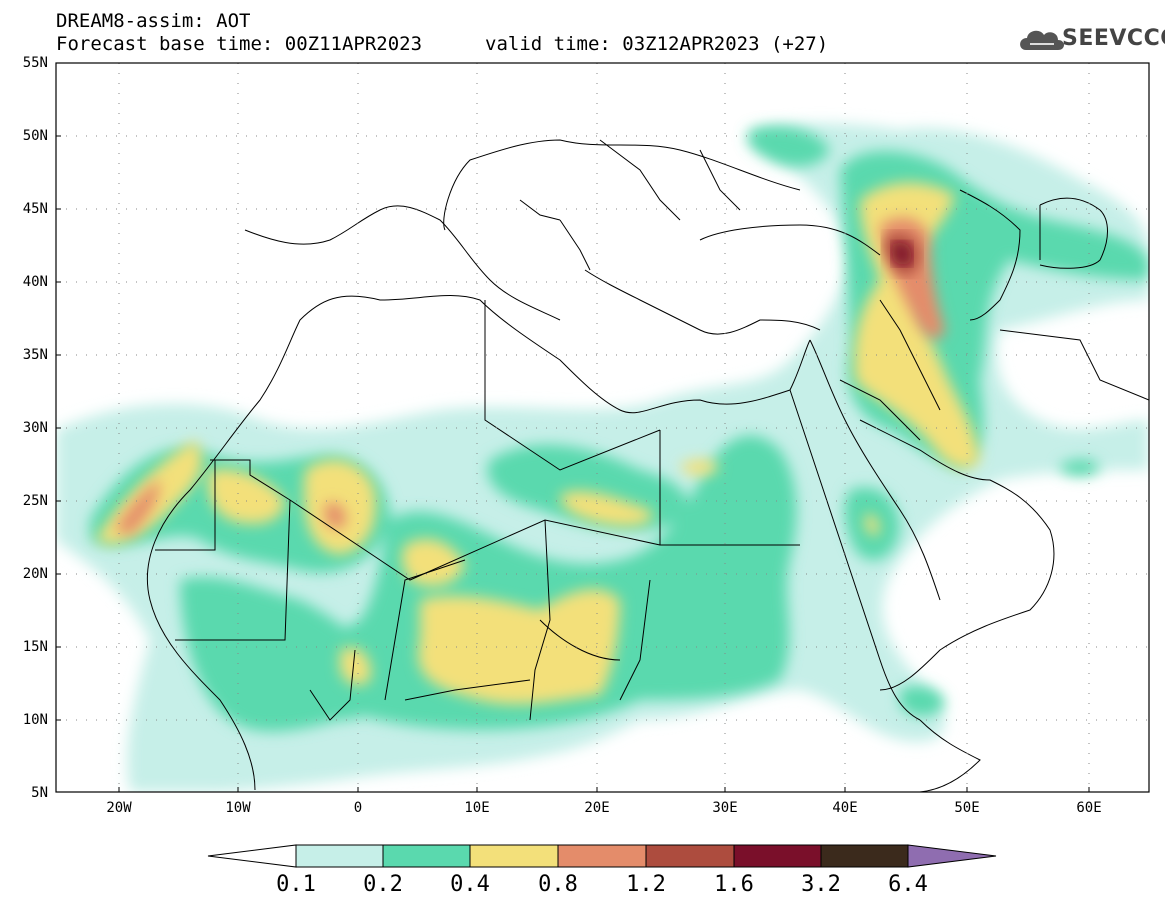 Image resolution: width=1165 pixels, height=905 pixels. What do you see at coordinates (35, 720) in the screenshot?
I see `lat-label: 10N` at bounding box center [35, 720].